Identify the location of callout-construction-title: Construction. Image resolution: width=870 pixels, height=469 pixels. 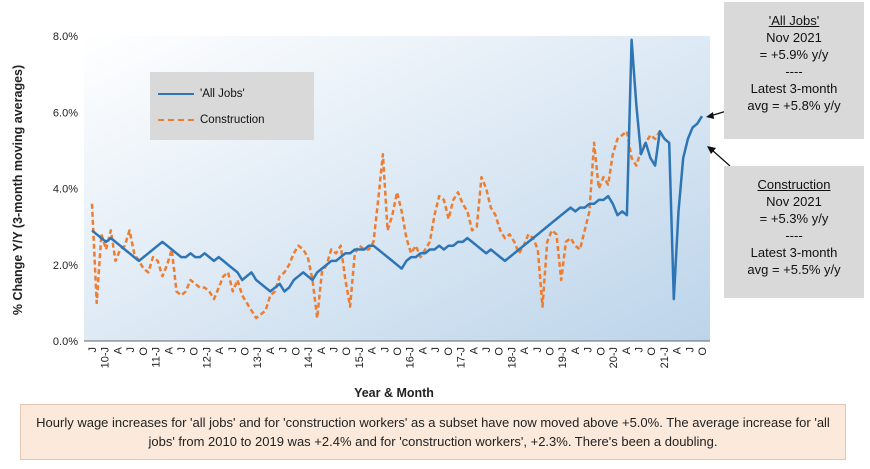
(794, 184).